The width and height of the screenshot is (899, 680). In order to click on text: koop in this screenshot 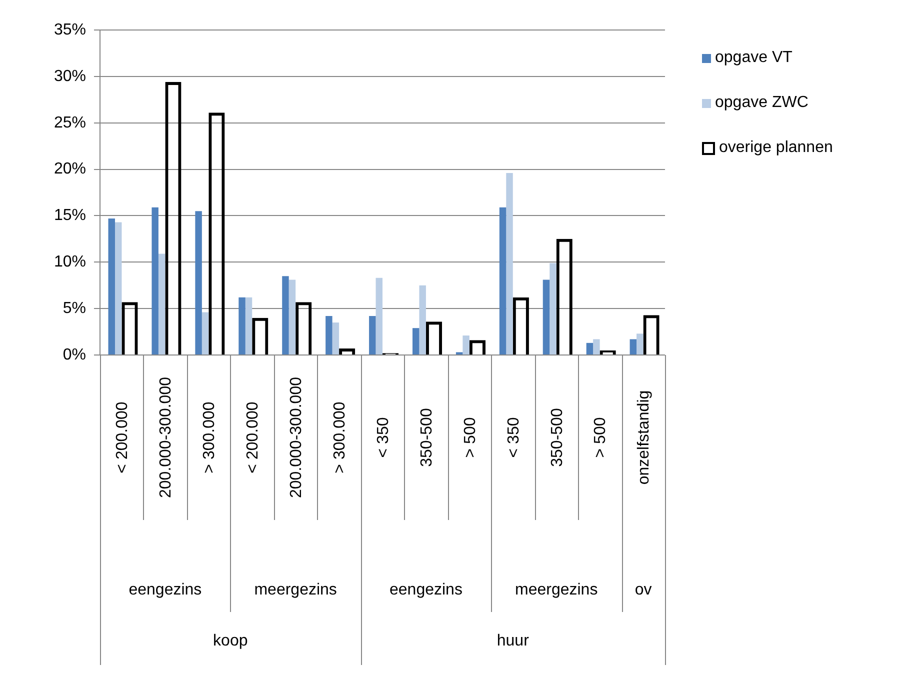, I will do `click(230, 641)`.